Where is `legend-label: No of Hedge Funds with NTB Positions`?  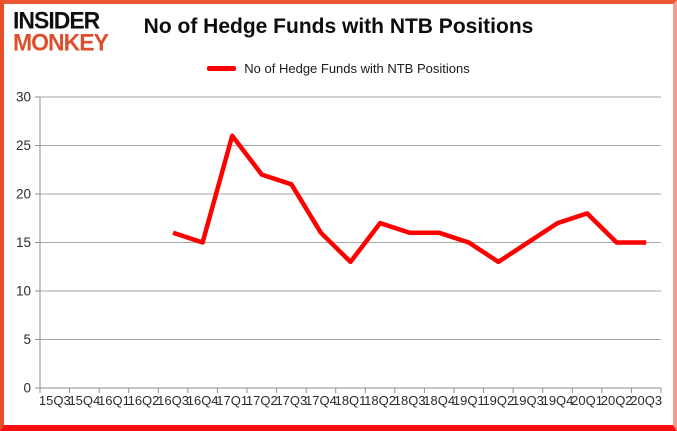 legend-label: No of Hedge Funds with NTB Positions is located at coordinates (357, 68).